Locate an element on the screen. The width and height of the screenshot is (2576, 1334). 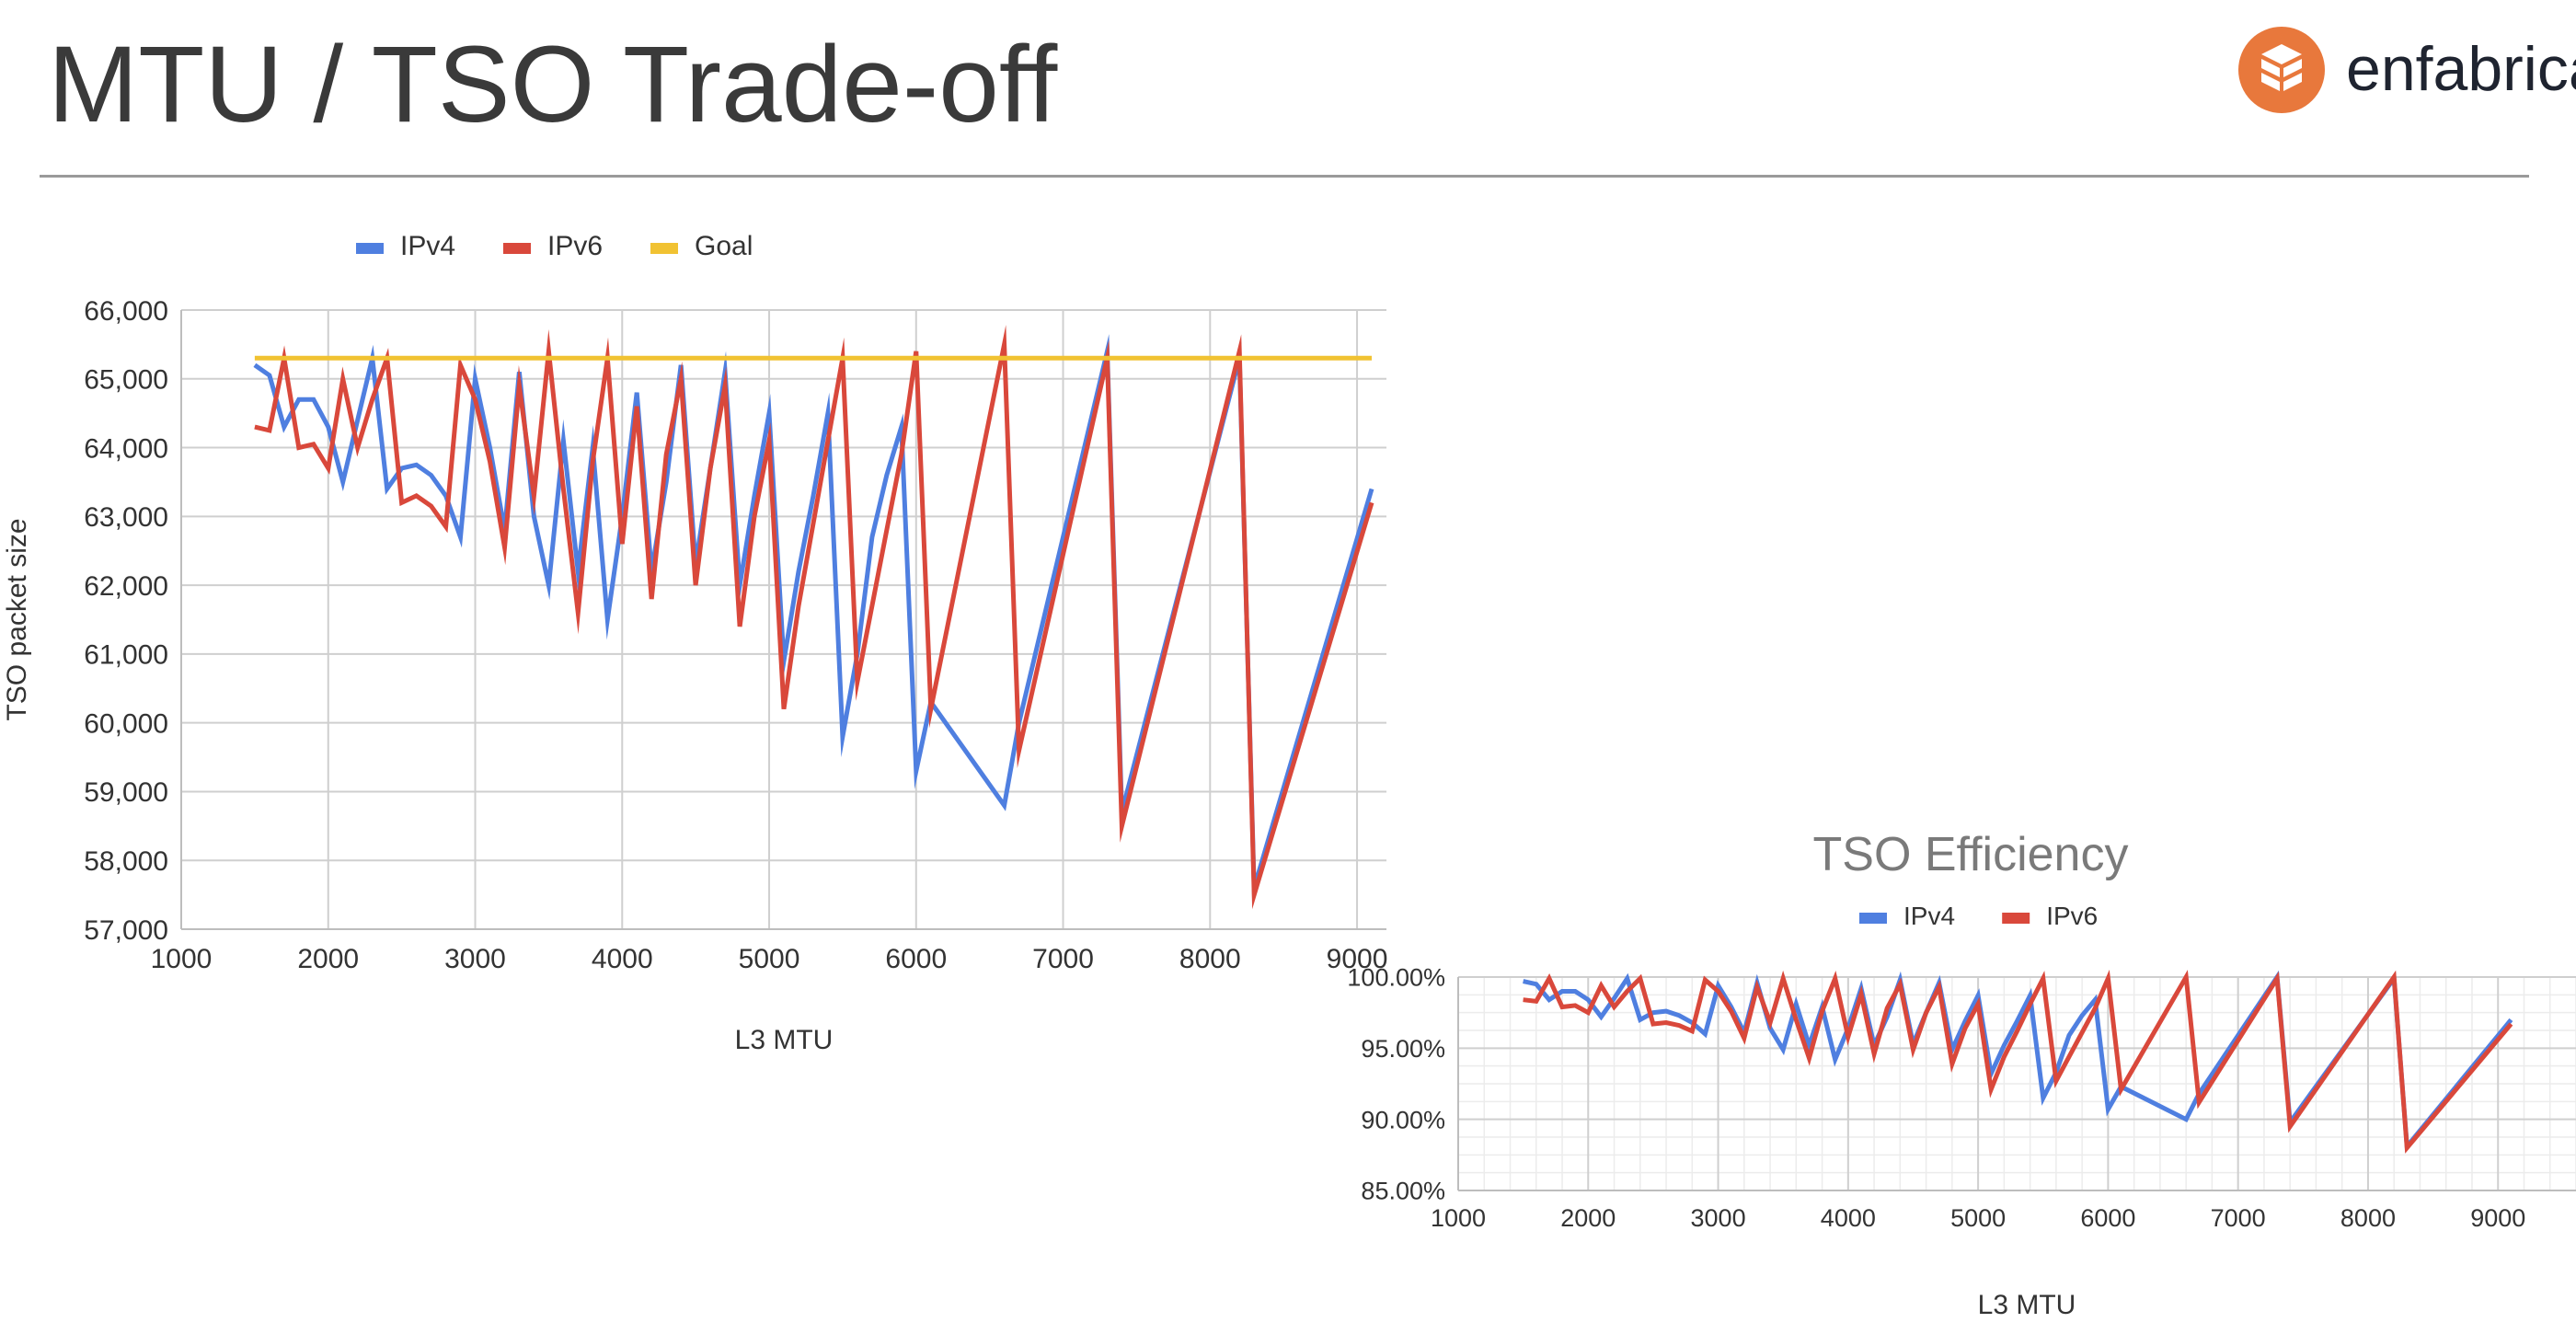
series-group is located at coordinates (2018, 1061).